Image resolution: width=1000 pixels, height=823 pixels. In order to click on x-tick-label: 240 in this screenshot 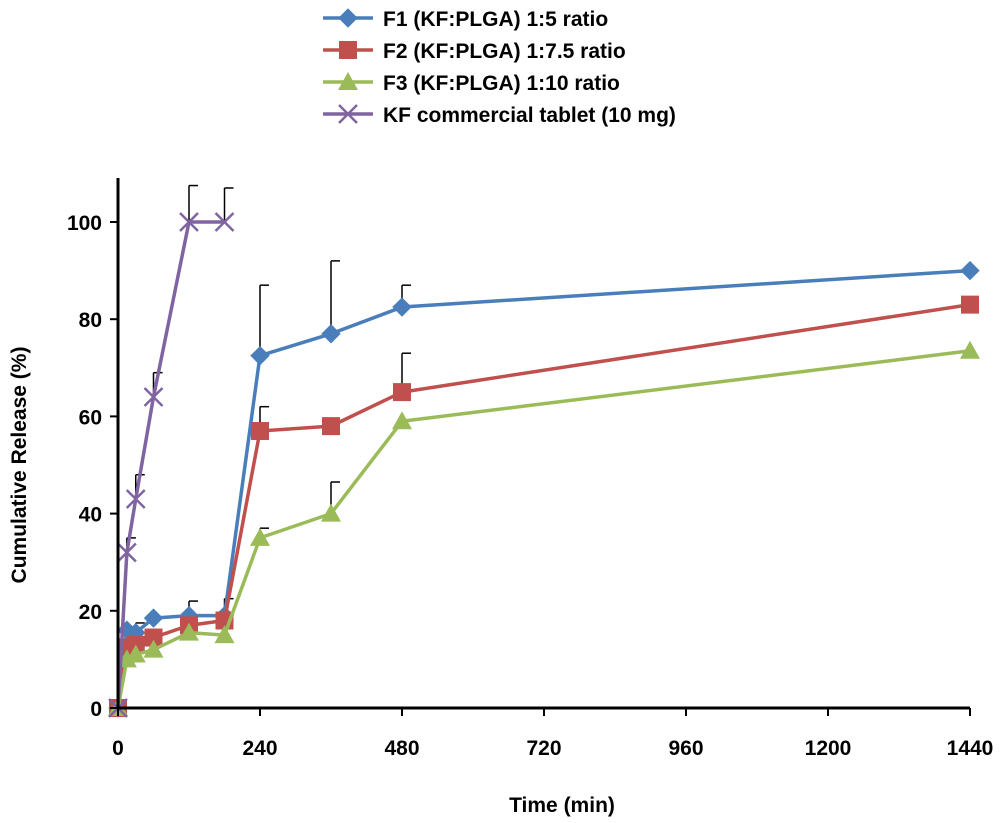, I will do `click(259, 748)`.